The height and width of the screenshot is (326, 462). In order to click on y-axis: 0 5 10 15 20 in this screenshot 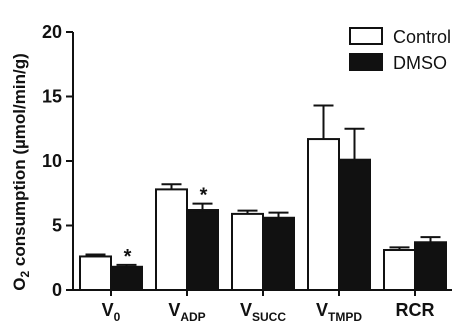, I will do `click(58, 161)`.